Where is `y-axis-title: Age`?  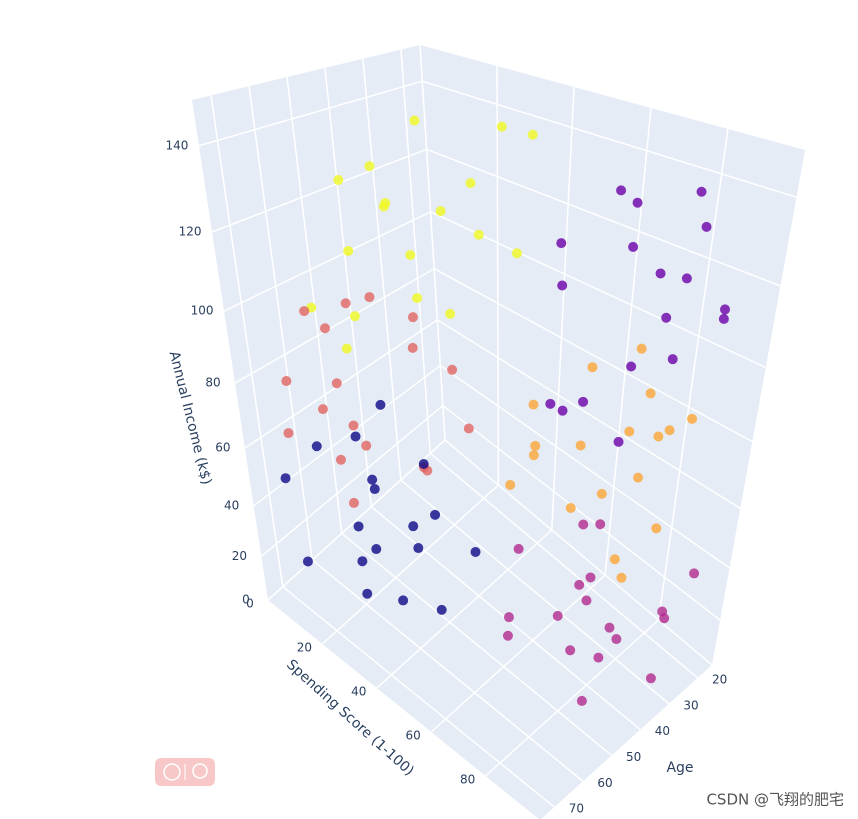 y-axis-title: Age is located at coordinates (679, 768).